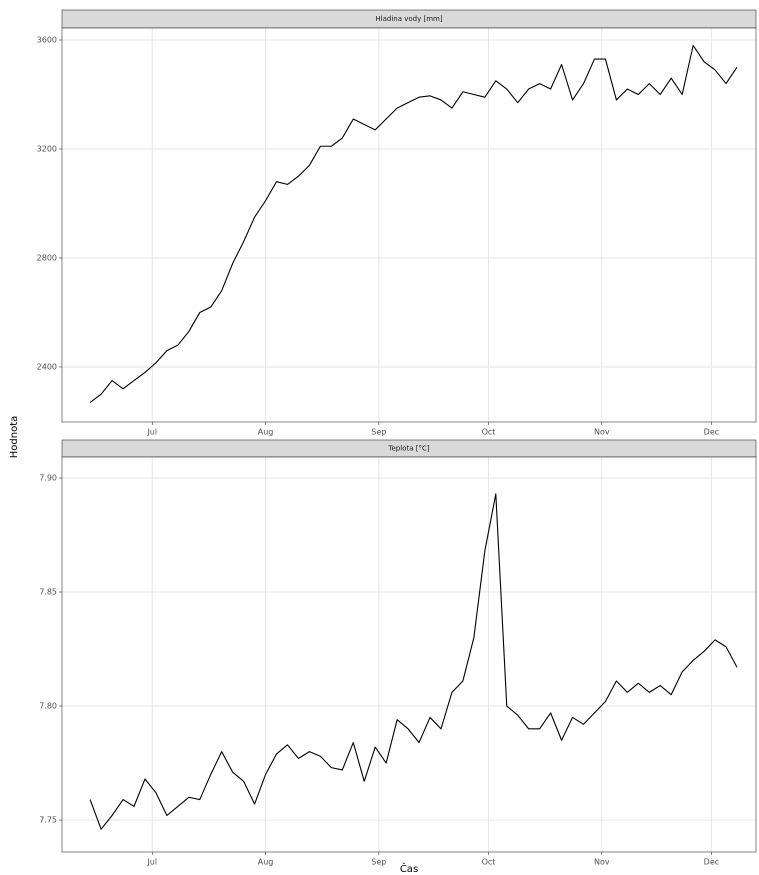 The height and width of the screenshot is (875, 759). I want to click on y-tick-label: 2400, so click(47, 366).